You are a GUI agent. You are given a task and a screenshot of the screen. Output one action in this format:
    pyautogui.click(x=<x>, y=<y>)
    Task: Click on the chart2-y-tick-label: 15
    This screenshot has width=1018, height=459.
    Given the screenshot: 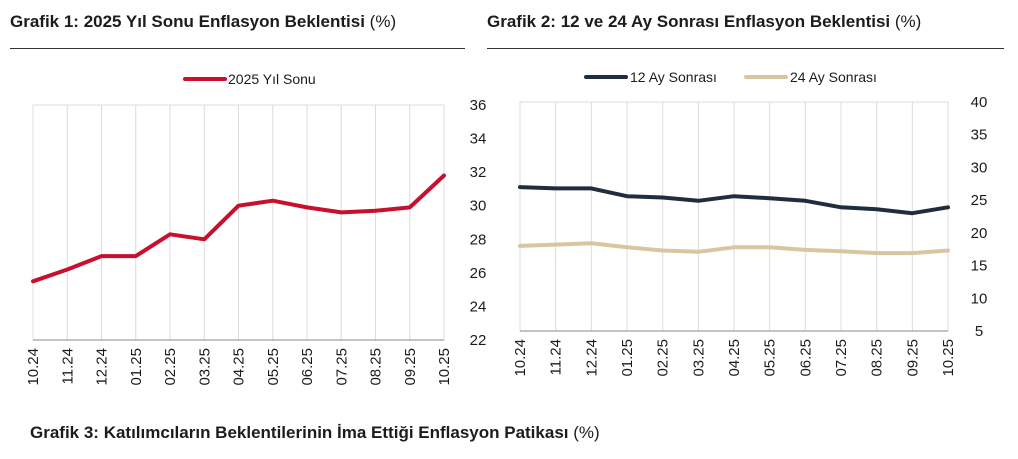 What is the action you would take?
    pyautogui.click(x=979, y=266)
    